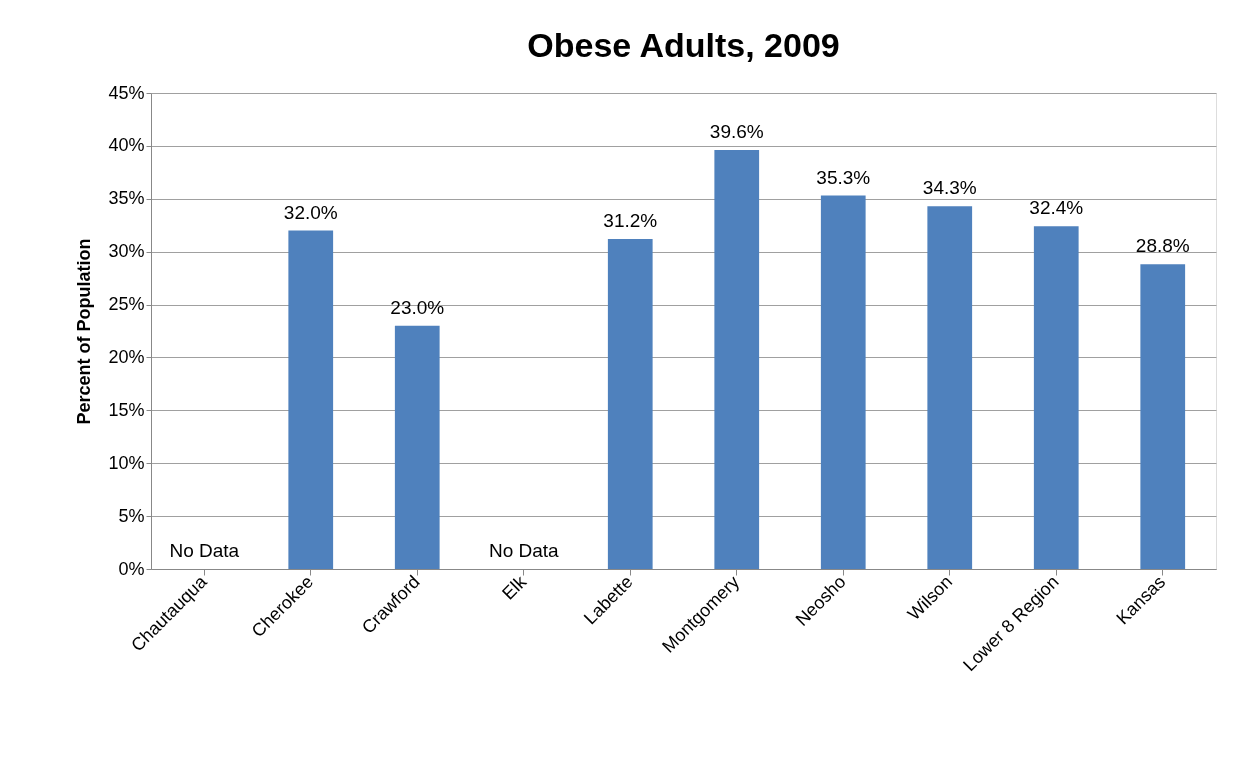 The image size is (1248, 770). I want to click on data-label: 32.4%, so click(1056, 208).